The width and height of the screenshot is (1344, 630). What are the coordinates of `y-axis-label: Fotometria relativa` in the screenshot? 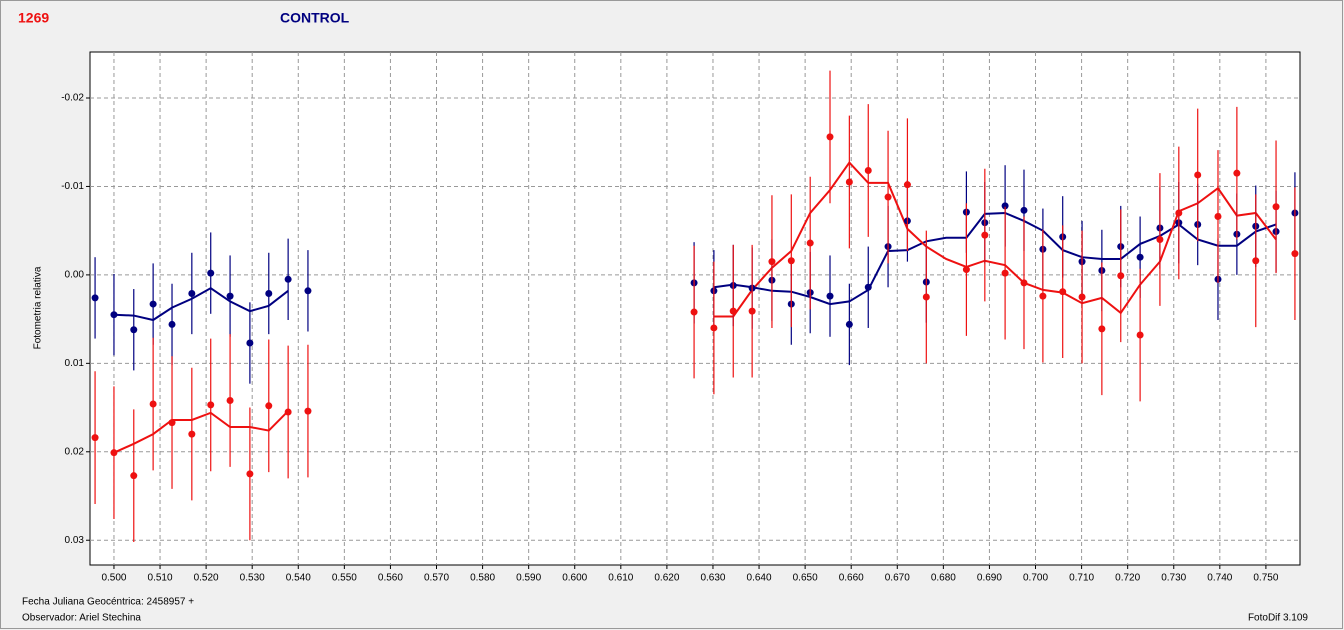 It's located at (38, 307).